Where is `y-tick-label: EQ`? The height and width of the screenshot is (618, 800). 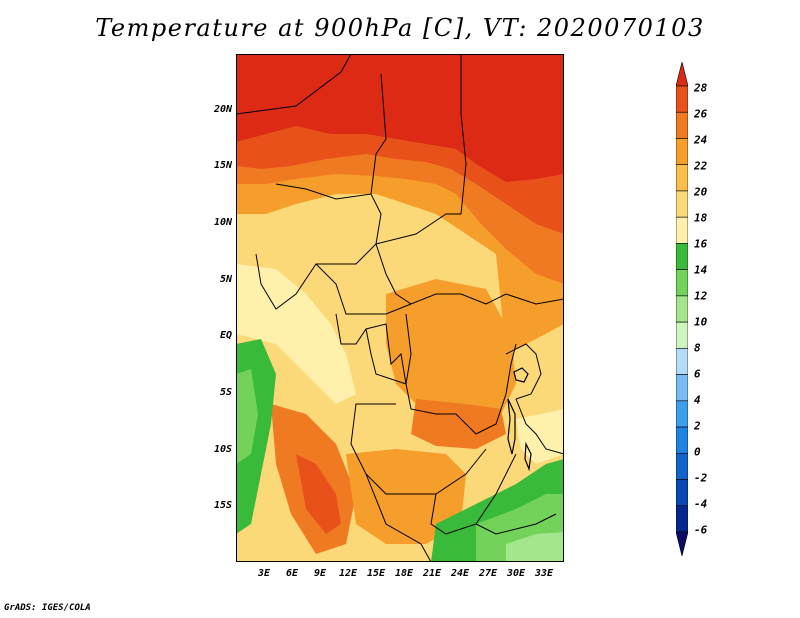 y-tick-label: EQ is located at coordinates (225, 335).